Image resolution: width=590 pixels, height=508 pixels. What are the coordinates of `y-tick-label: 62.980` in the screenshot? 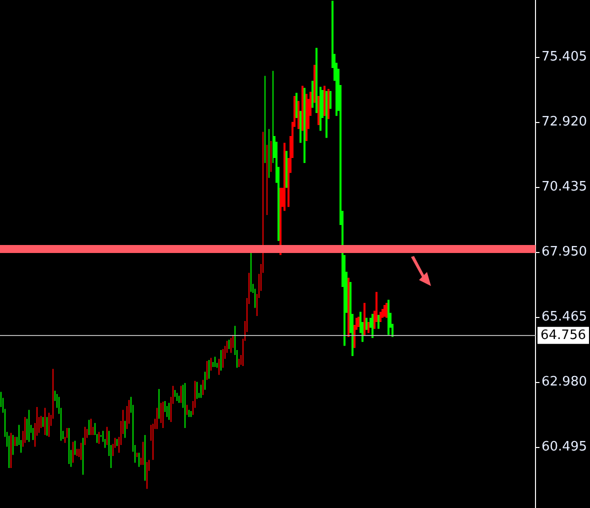 It's located at (565, 382).